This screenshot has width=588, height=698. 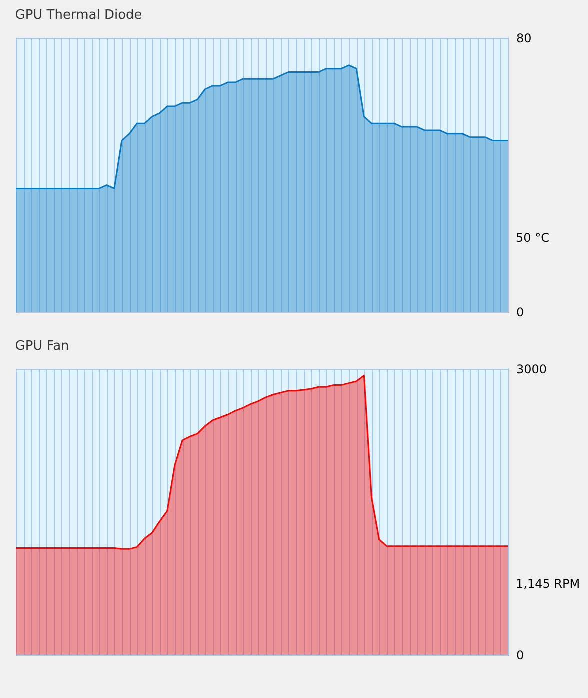 What do you see at coordinates (533, 238) in the screenshot?
I see `text: 50 °C` at bounding box center [533, 238].